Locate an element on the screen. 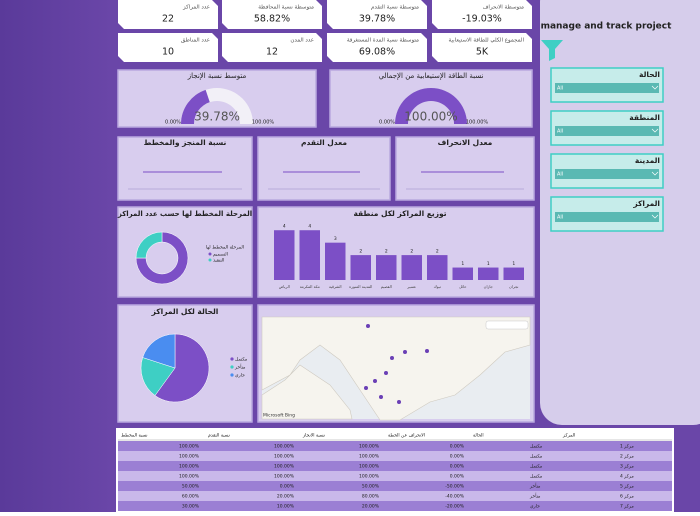  table-cell: 30.00% is located at coordinates (191, 507).